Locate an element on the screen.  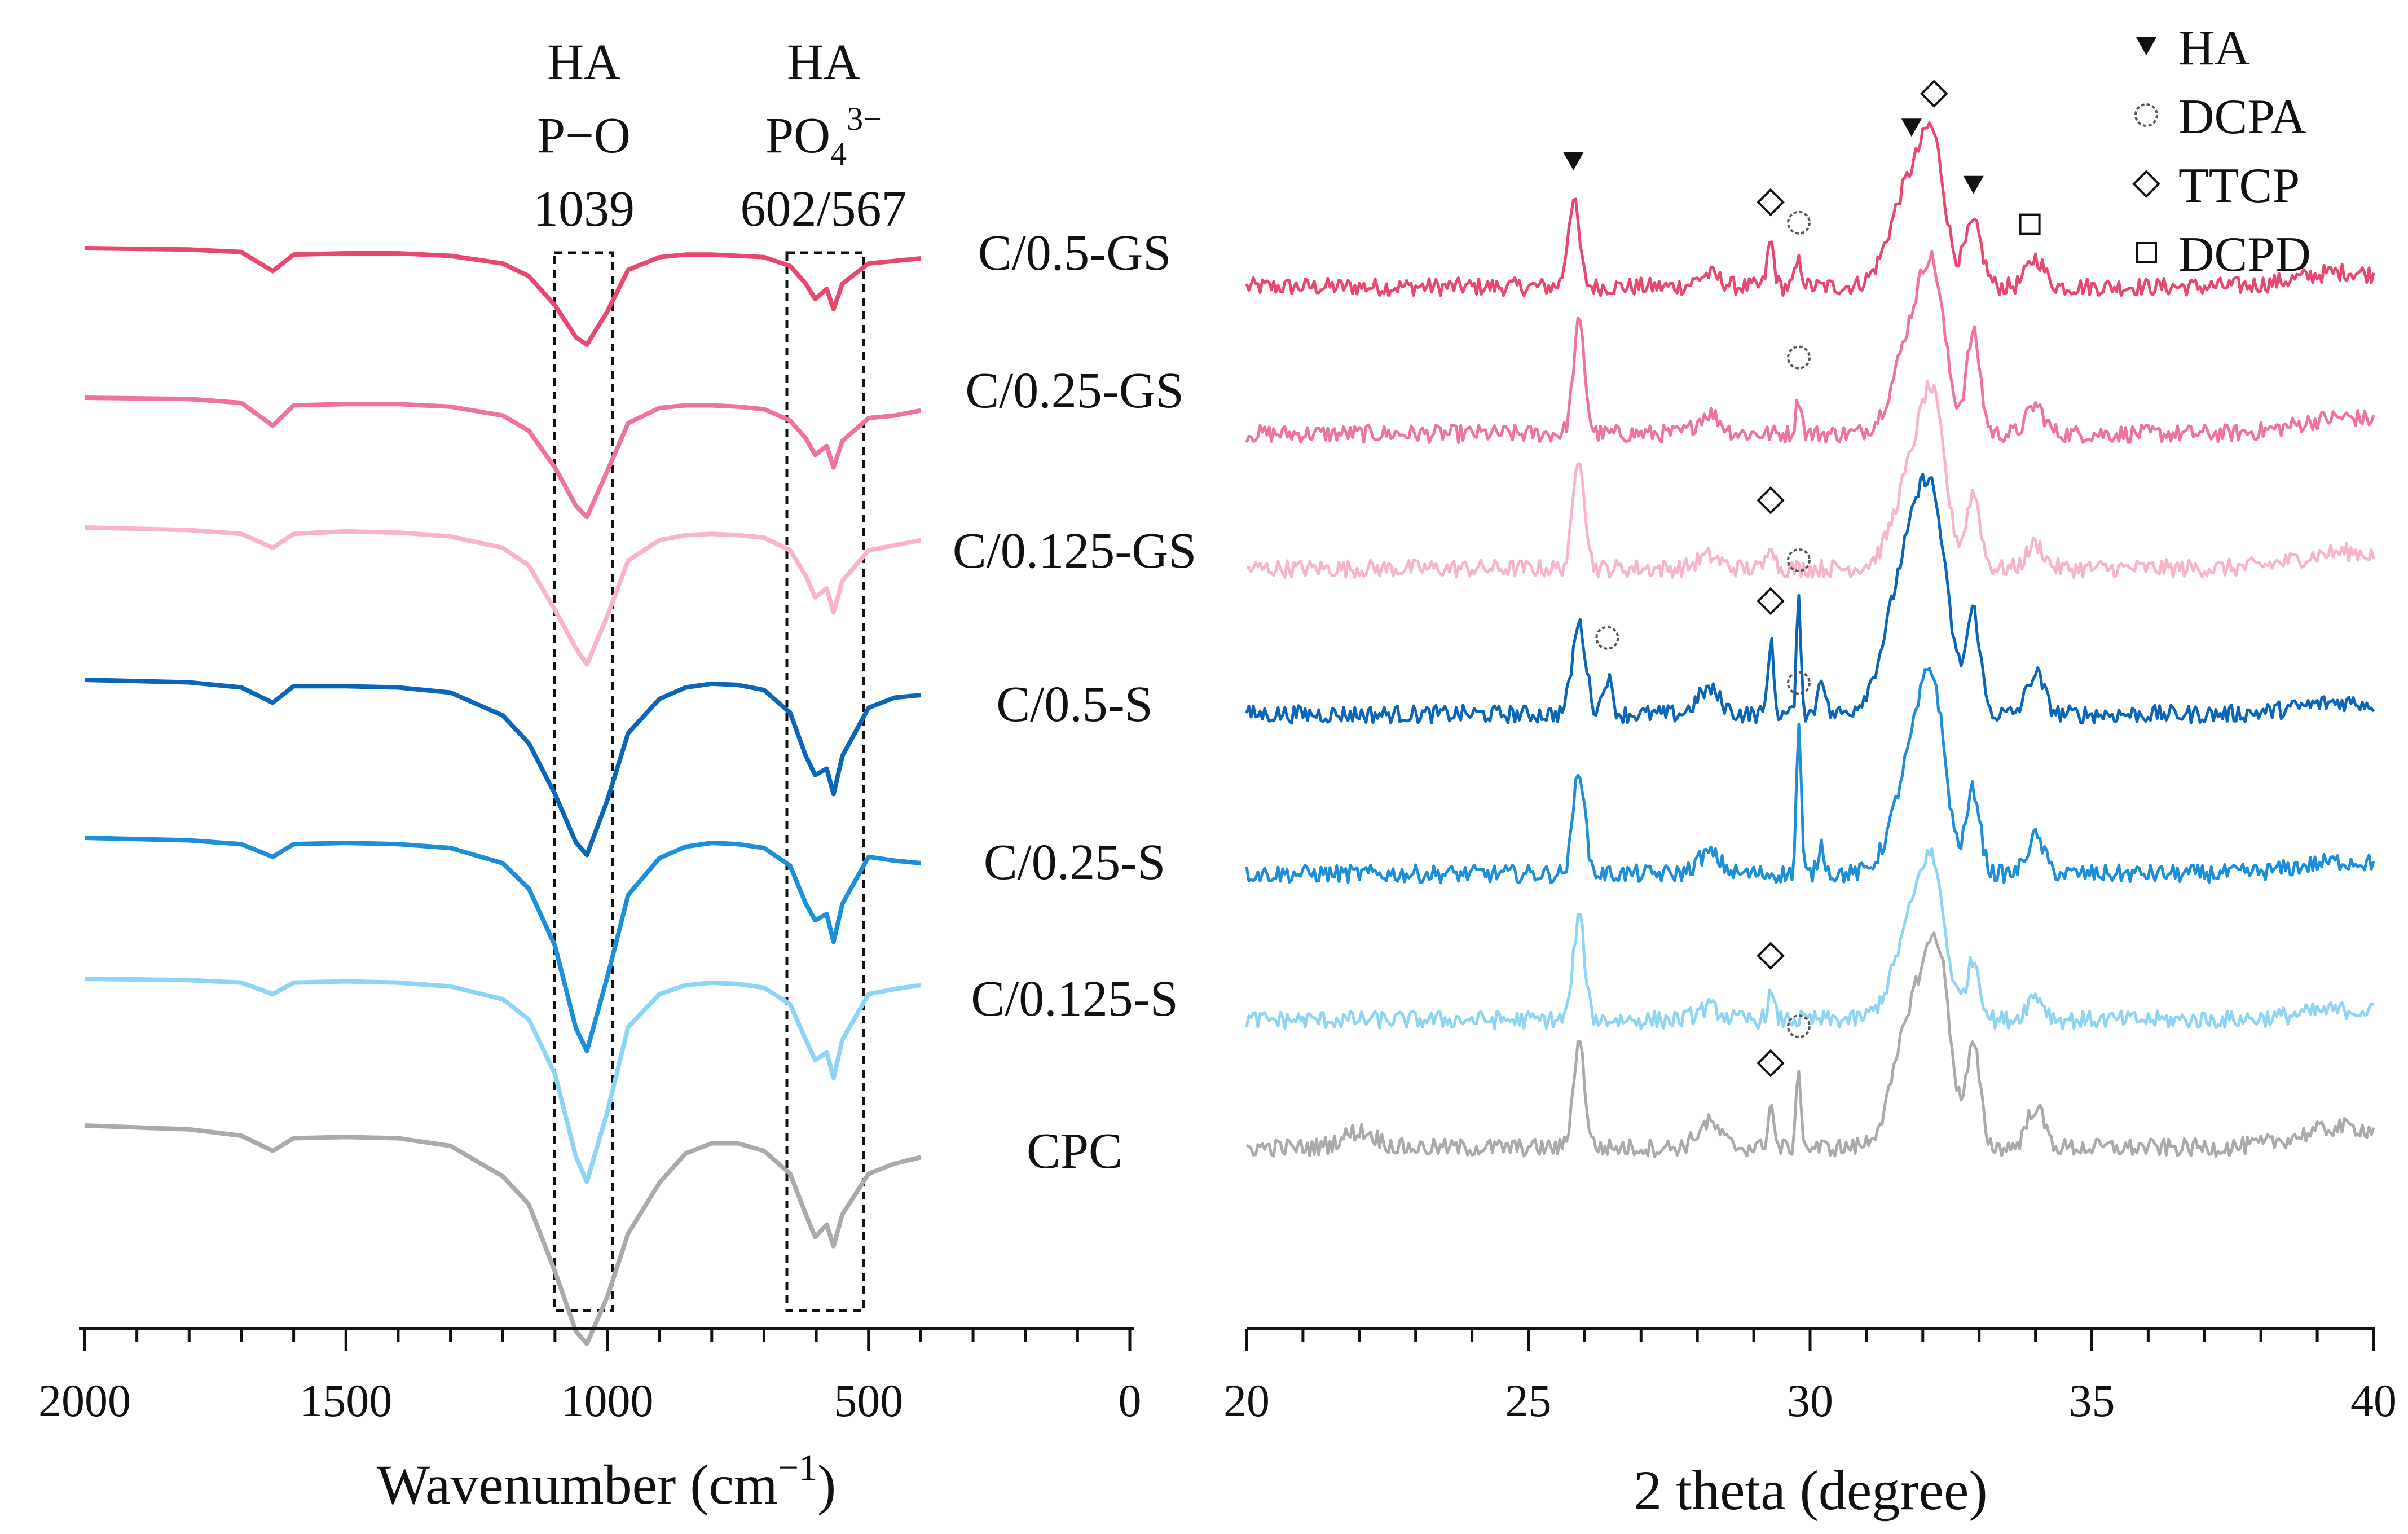
sample-label: C/0.25-S is located at coordinates (1075, 862).